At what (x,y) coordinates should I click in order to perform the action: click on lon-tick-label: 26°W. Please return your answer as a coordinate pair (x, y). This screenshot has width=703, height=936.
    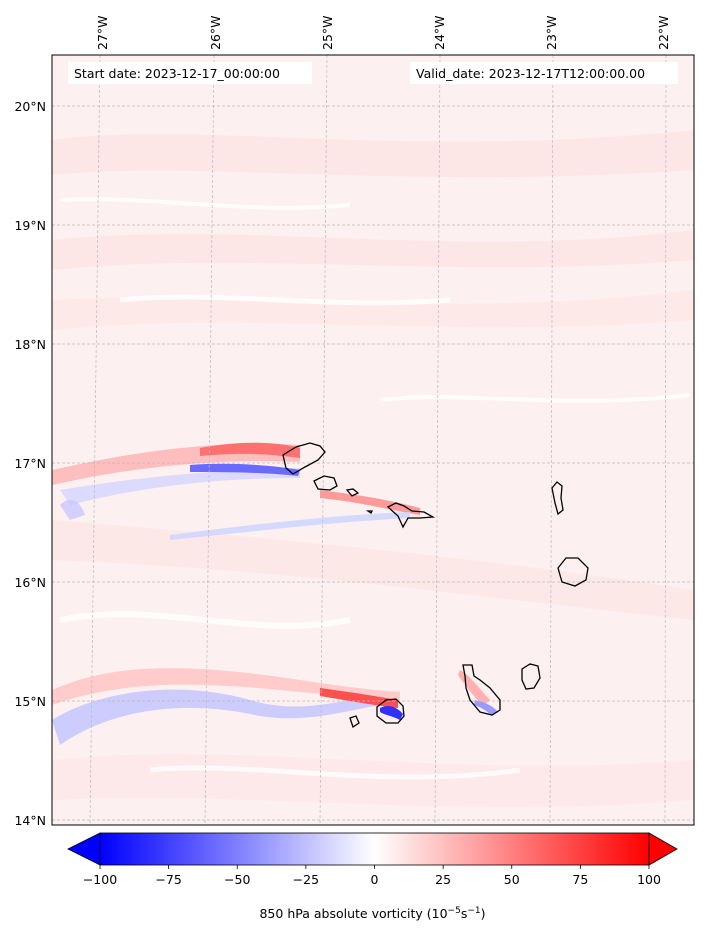
    Looking at the image, I should click on (215, 32).